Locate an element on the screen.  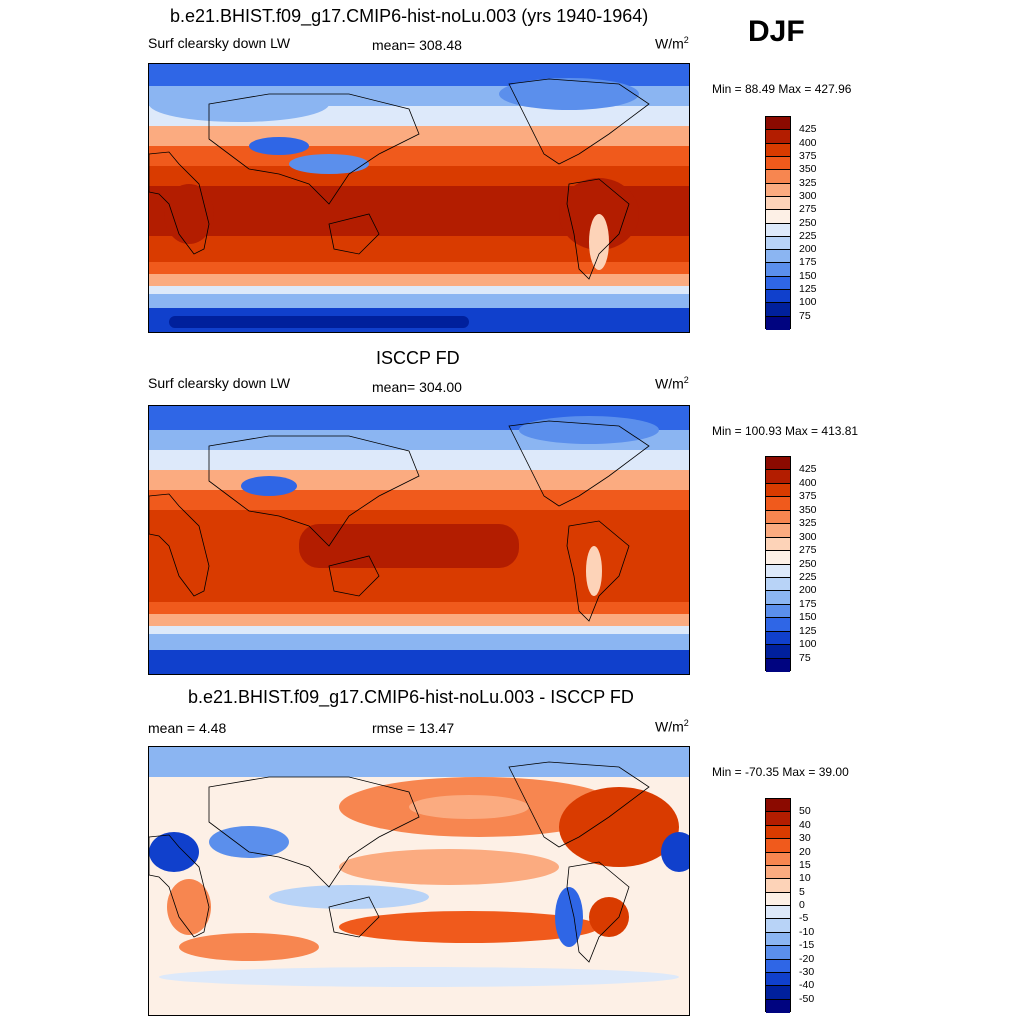
panel-1-map is located at coordinates (419, 198).